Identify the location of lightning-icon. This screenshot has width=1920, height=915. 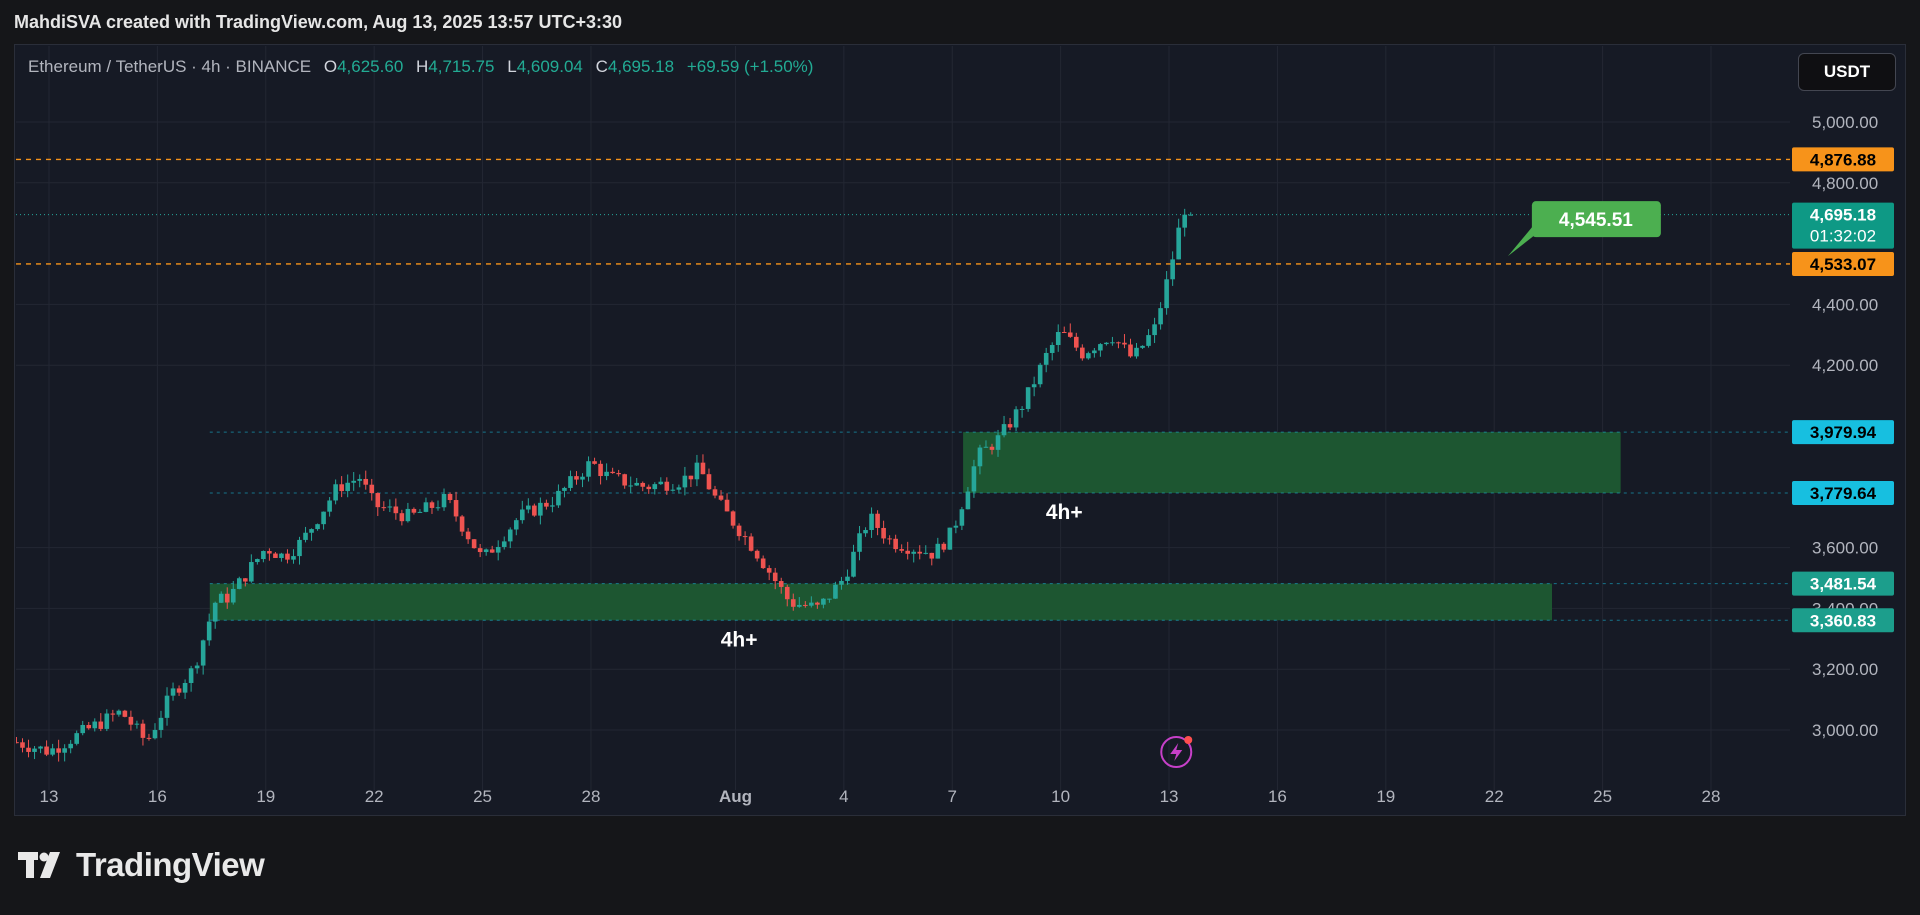
(1176, 752).